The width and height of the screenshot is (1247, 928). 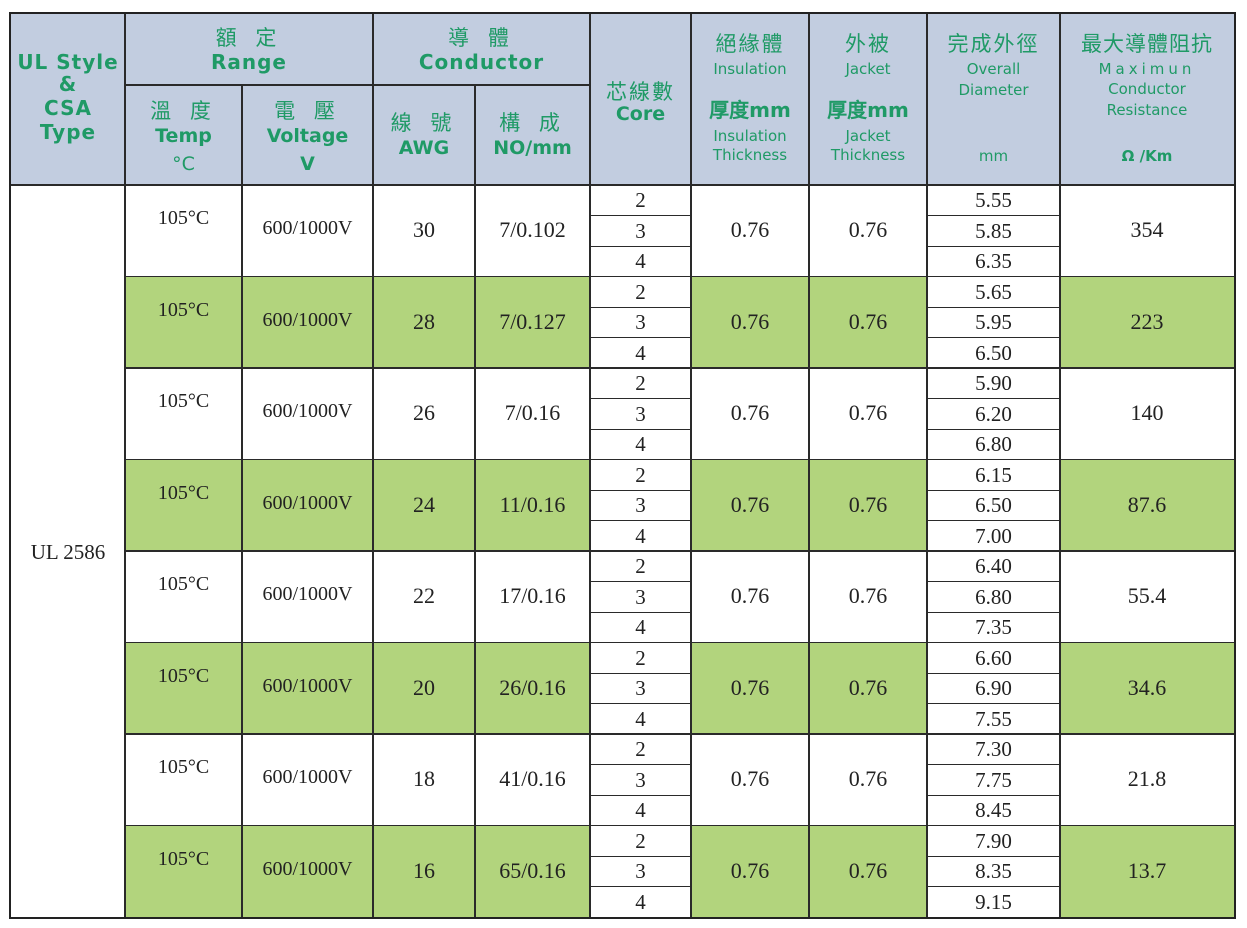 I want to click on core-value: 4, so click(x=640, y=261).